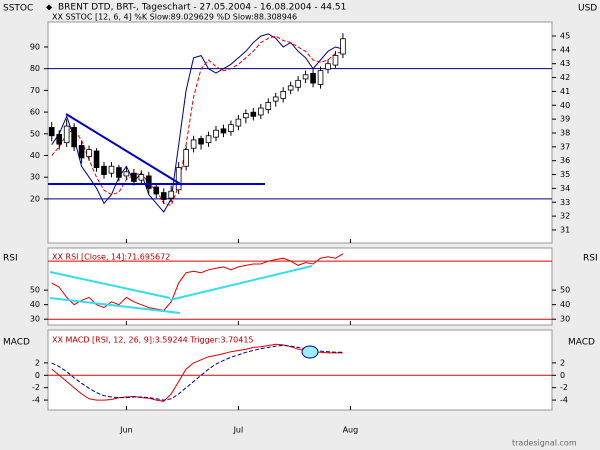 This screenshot has height=450, width=600. I want to click on watermark: tradesignal.com, so click(544, 443).